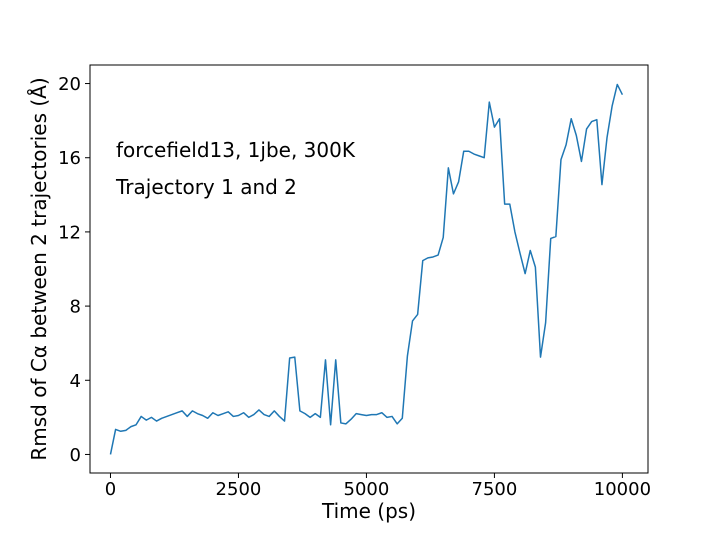 The width and height of the screenshot is (720, 540). Describe the element at coordinates (75, 307) in the screenshot. I see `y-tick-label: 8` at that location.